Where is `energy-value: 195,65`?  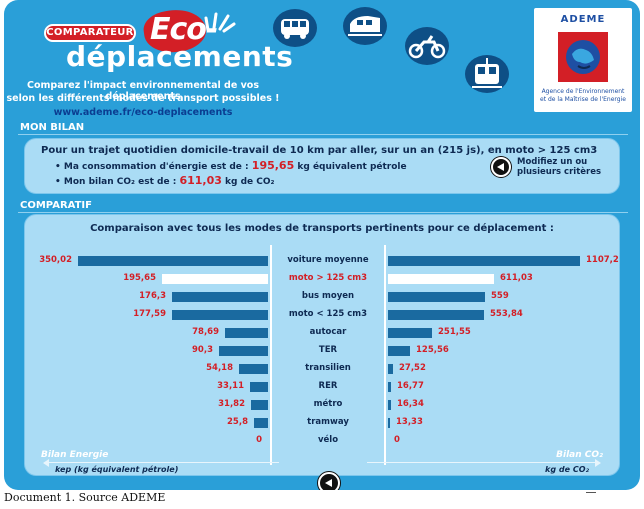
energy-value: 195,65 is located at coordinates (273, 165).